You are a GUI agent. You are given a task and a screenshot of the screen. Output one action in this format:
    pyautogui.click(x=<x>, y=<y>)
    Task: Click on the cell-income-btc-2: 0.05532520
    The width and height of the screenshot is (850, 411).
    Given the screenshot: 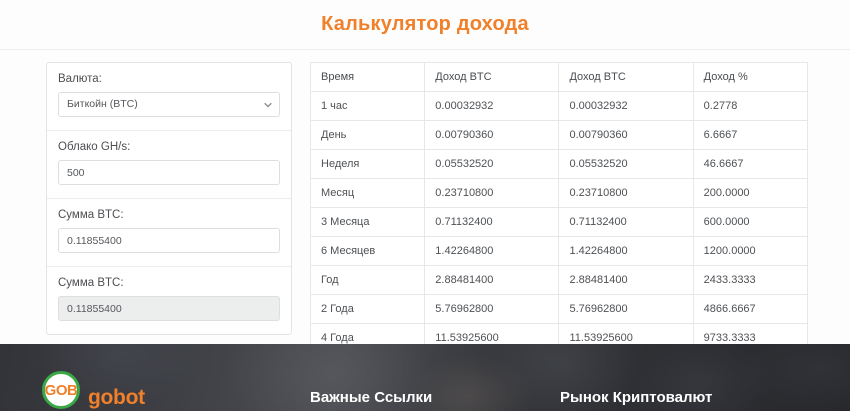 What is the action you would take?
    pyautogui.click(x=626, y=164)
    